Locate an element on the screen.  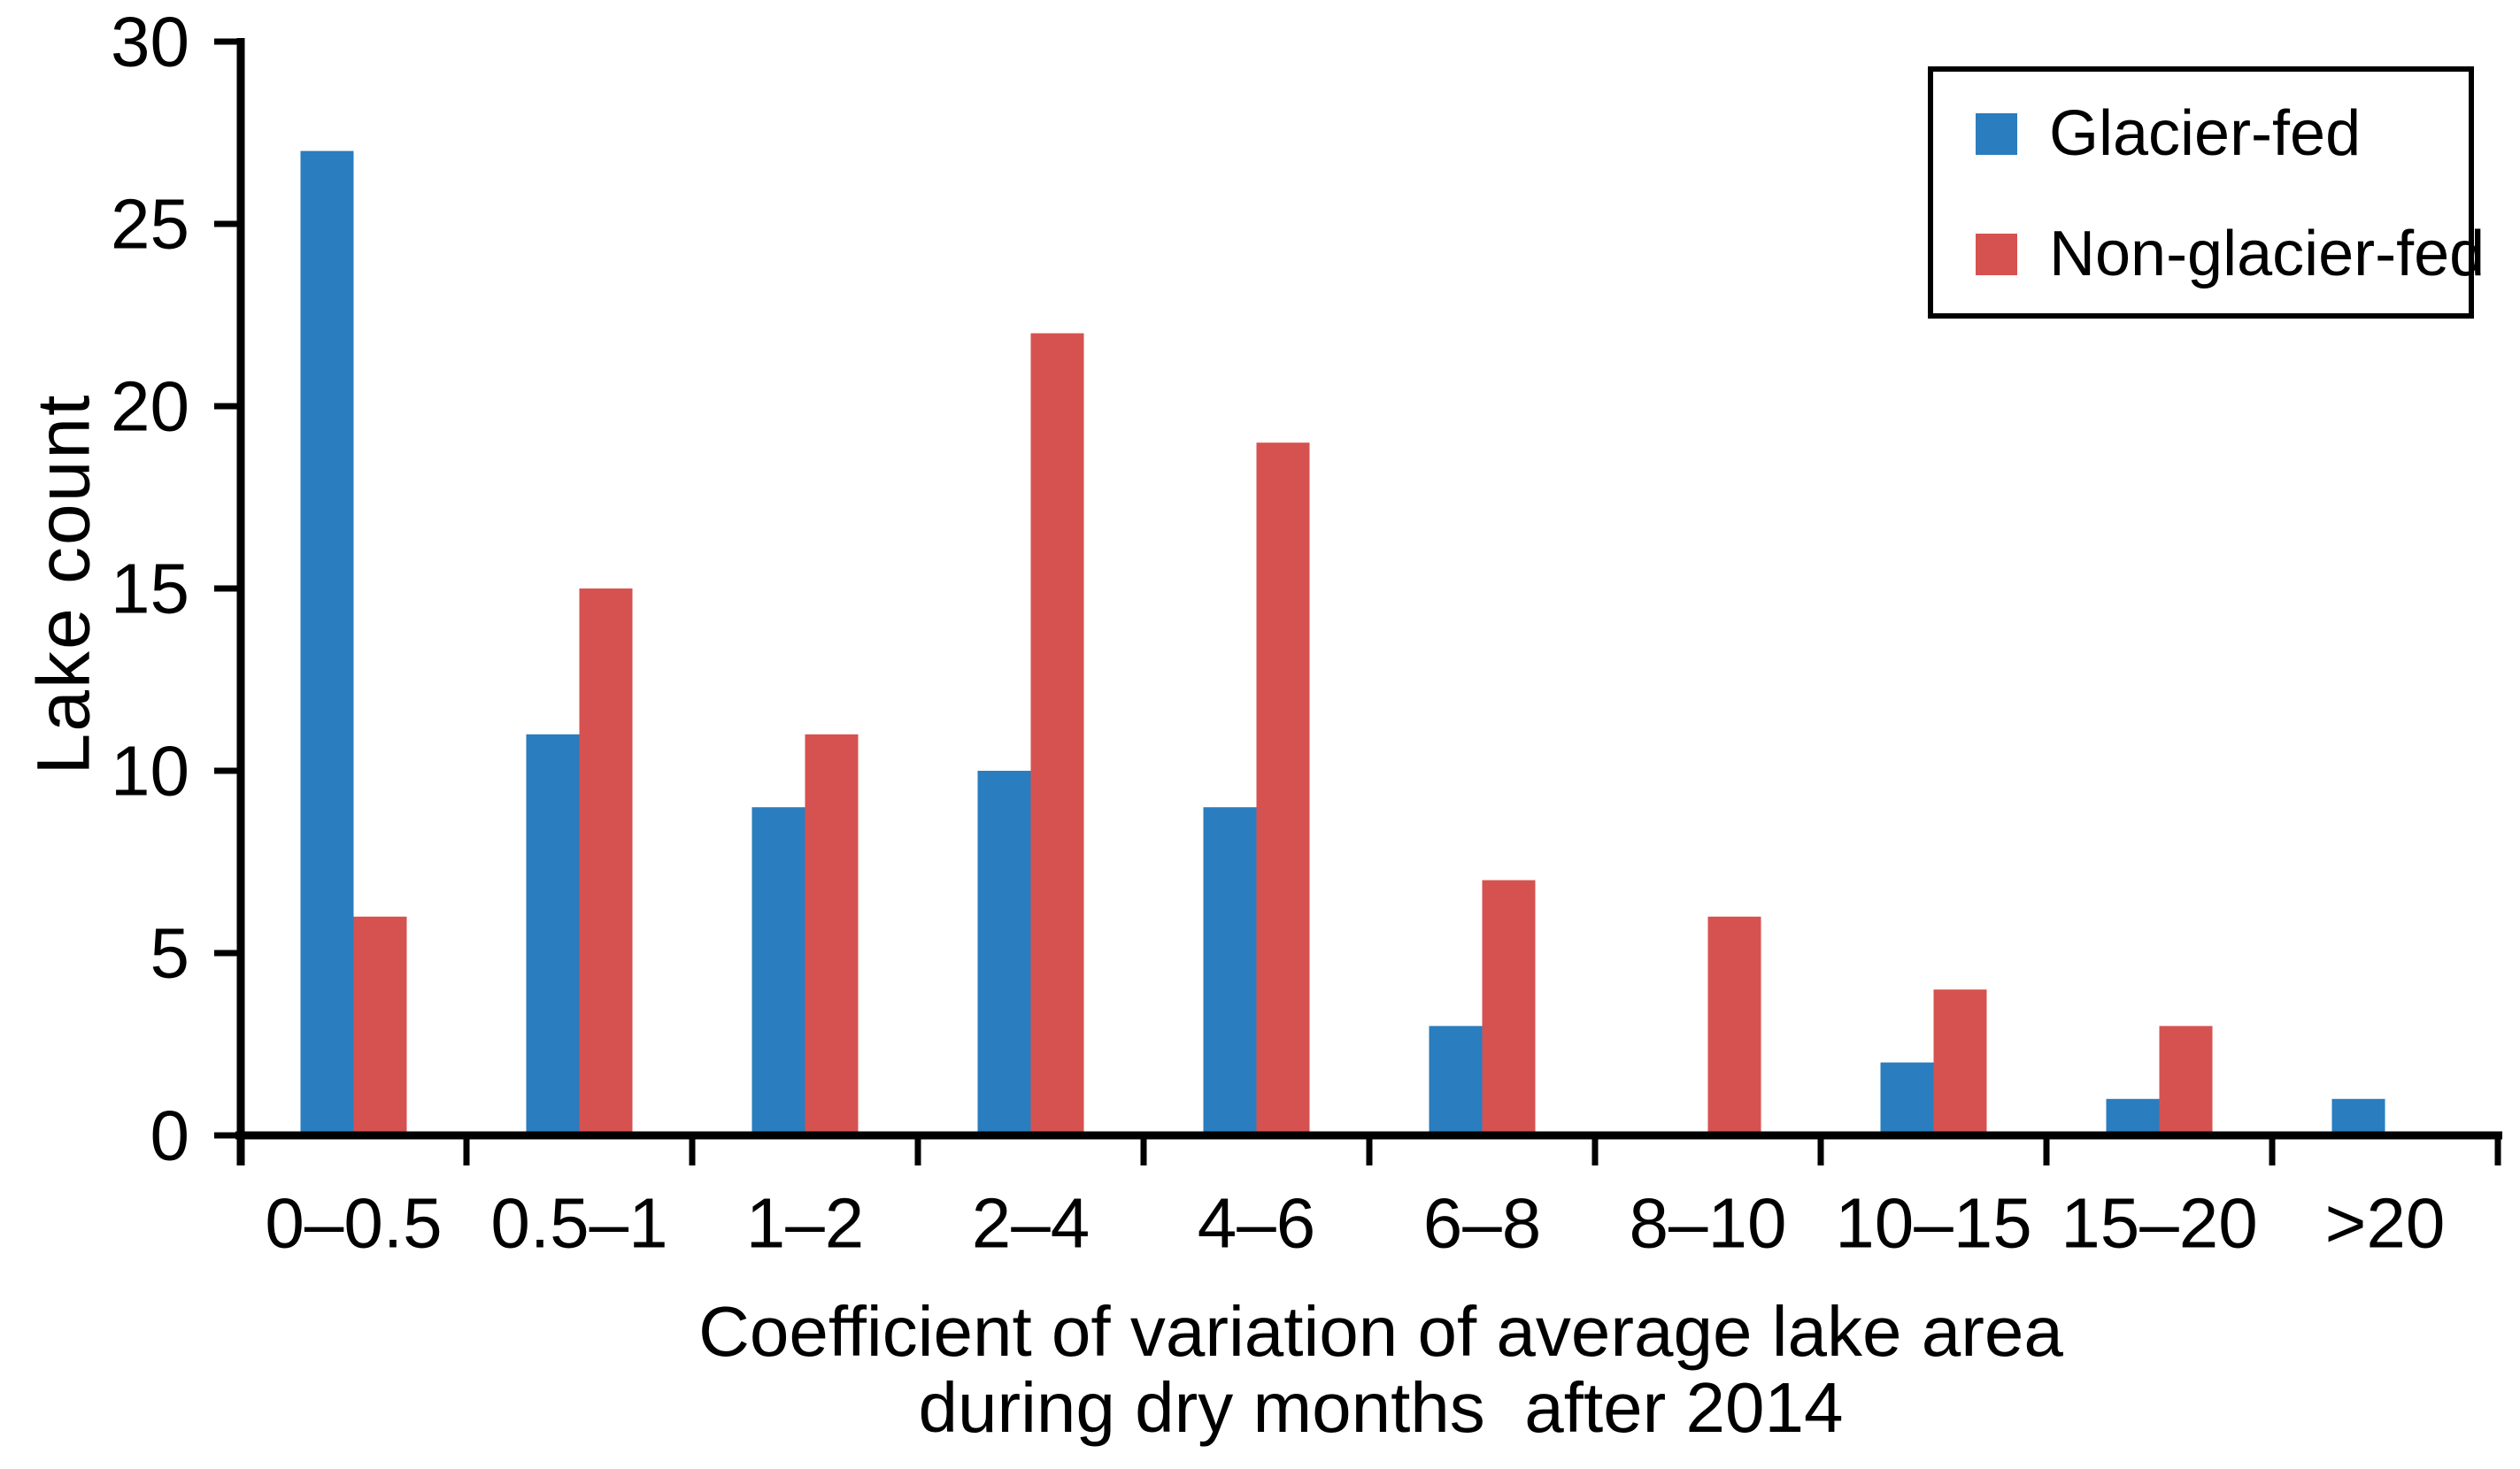
legend-swatch-glacier-fed is located at coordinates (1996, 133).